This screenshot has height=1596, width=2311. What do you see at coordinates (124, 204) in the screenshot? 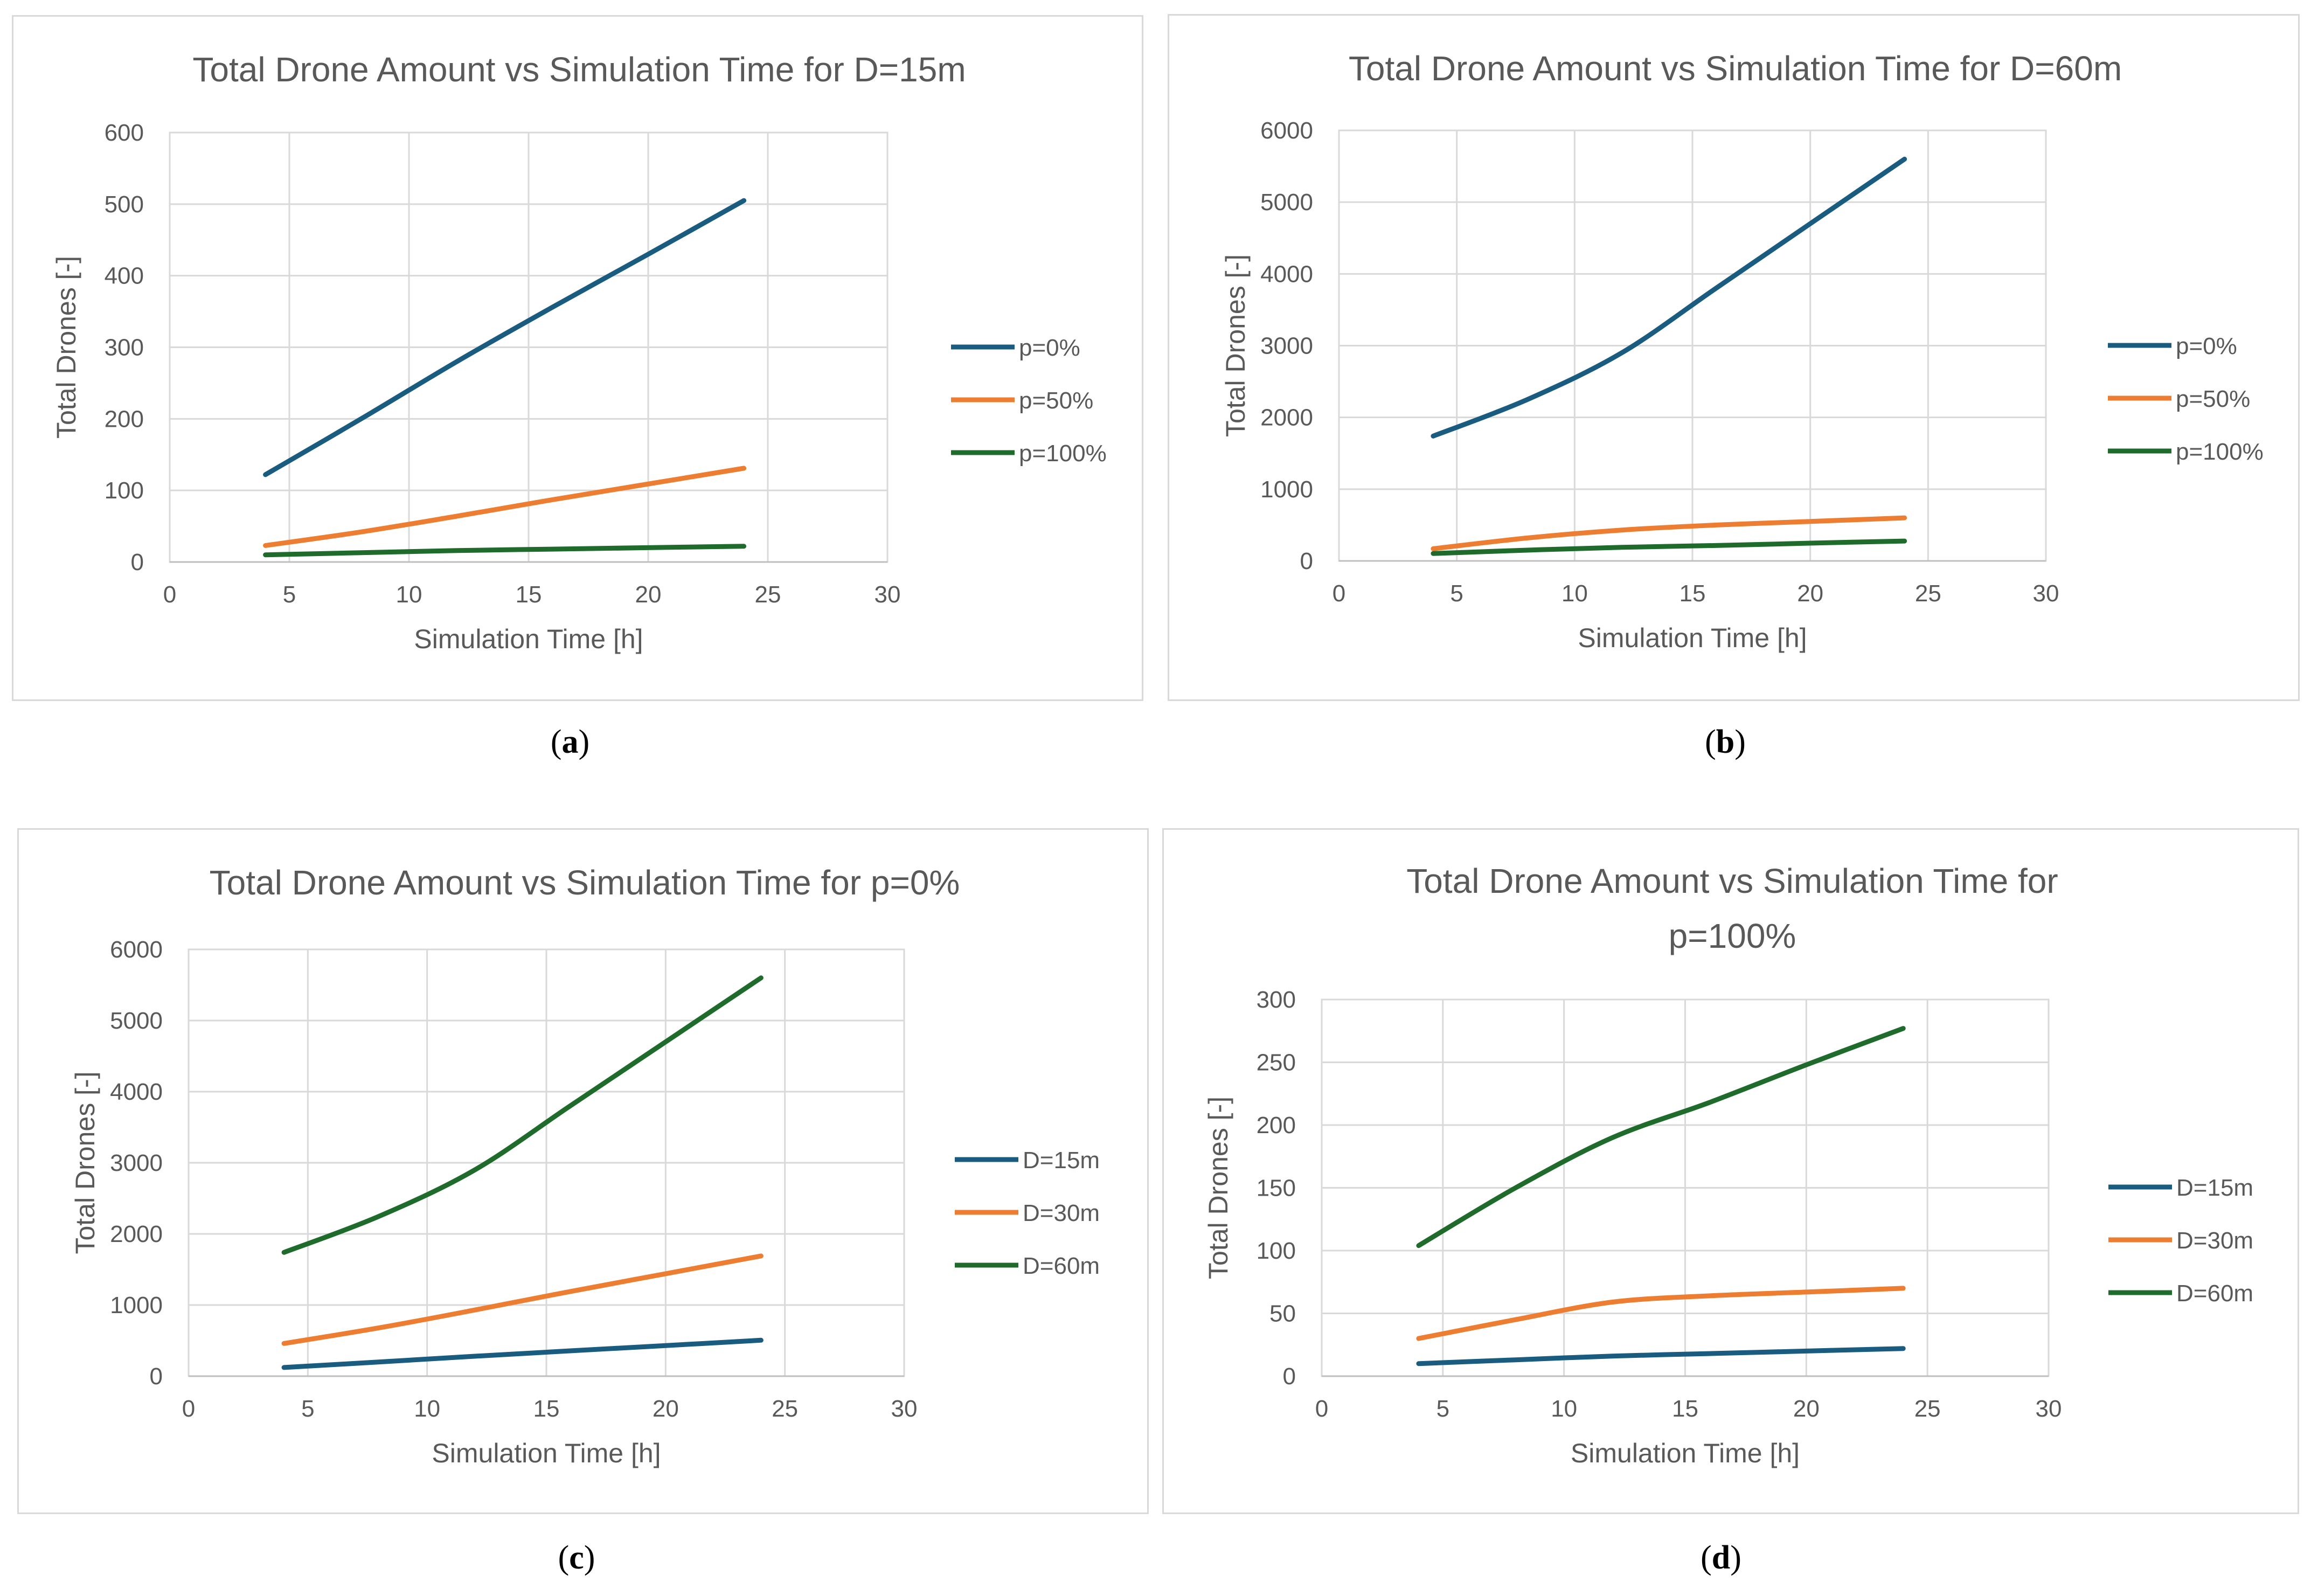
I see `y-tick-label: 500` at bounding box center [124, 204].